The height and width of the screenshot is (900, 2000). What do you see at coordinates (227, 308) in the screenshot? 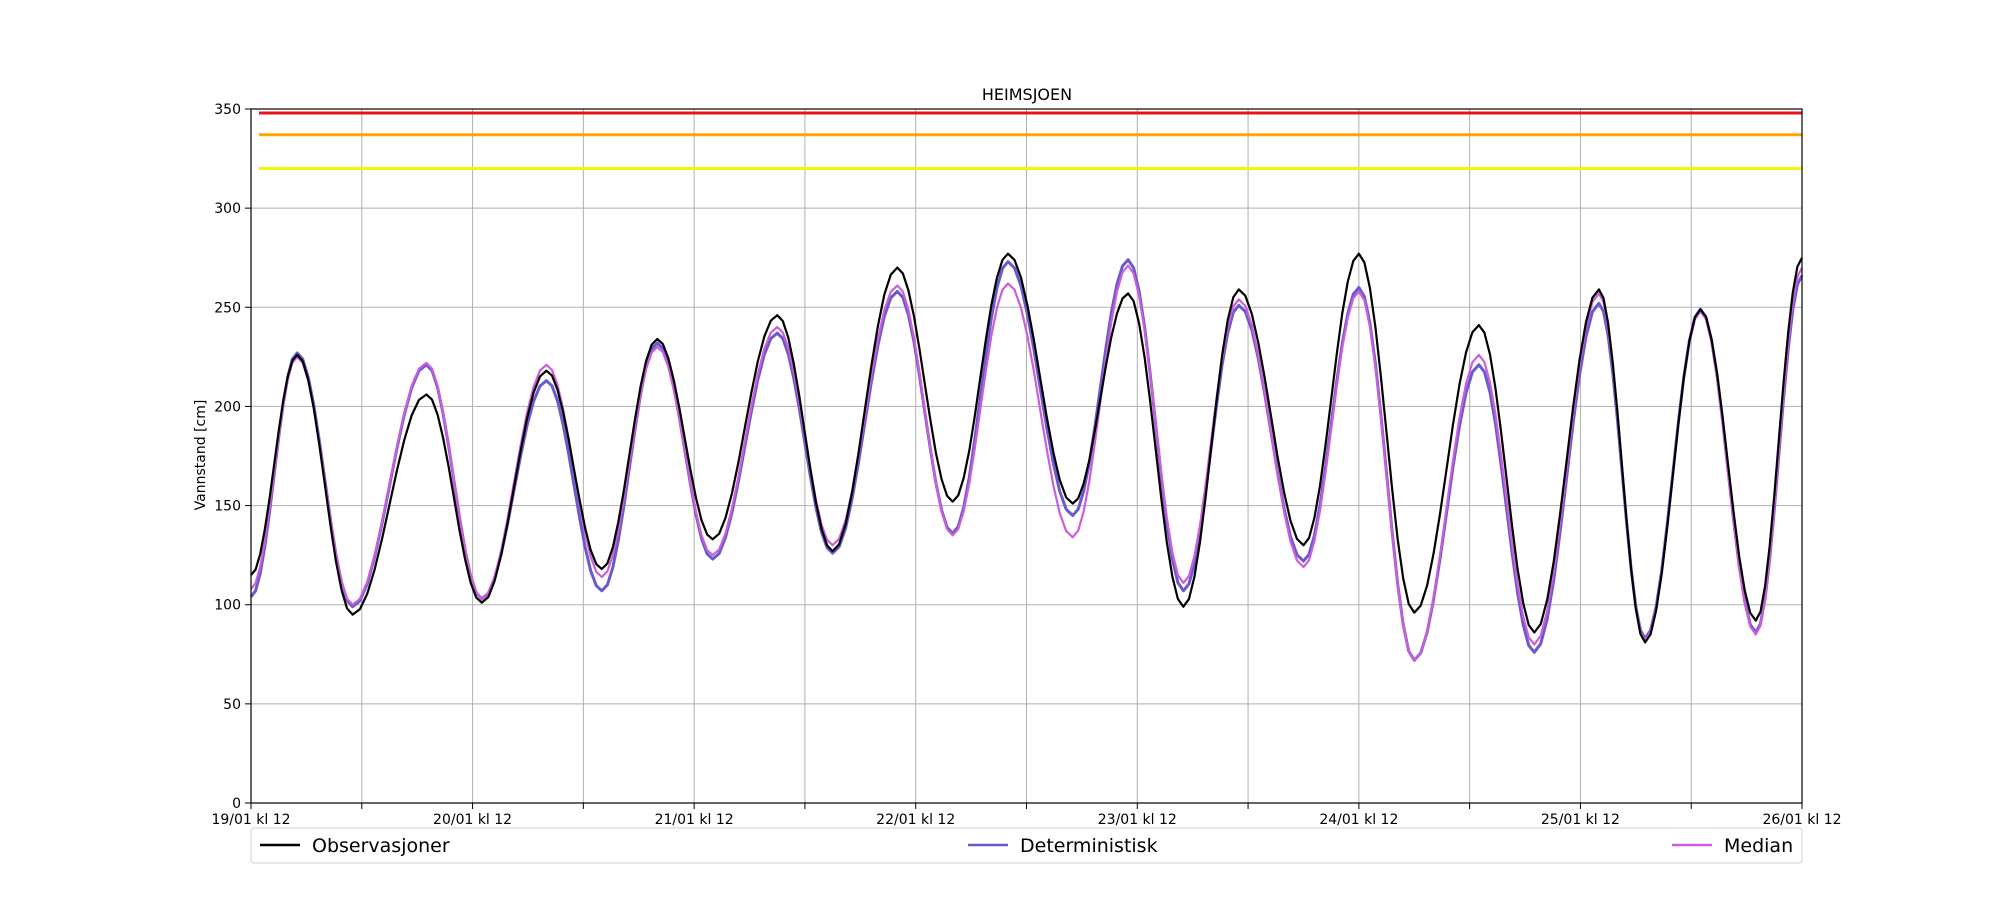
I see `y-tick-label: 250` at bounding box center [227, 308].